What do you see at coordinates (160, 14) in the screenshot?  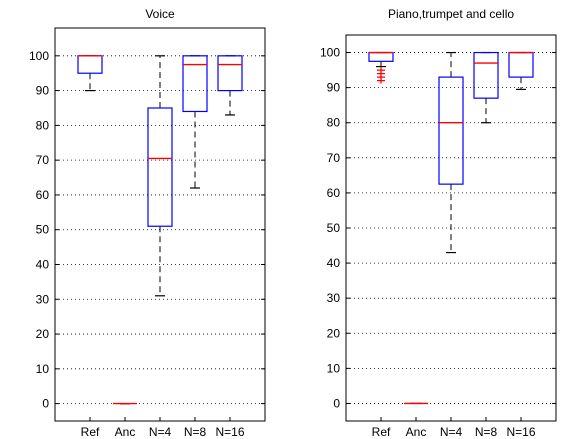 I see `chart-title: Voice` at bounding box center [160, 14].